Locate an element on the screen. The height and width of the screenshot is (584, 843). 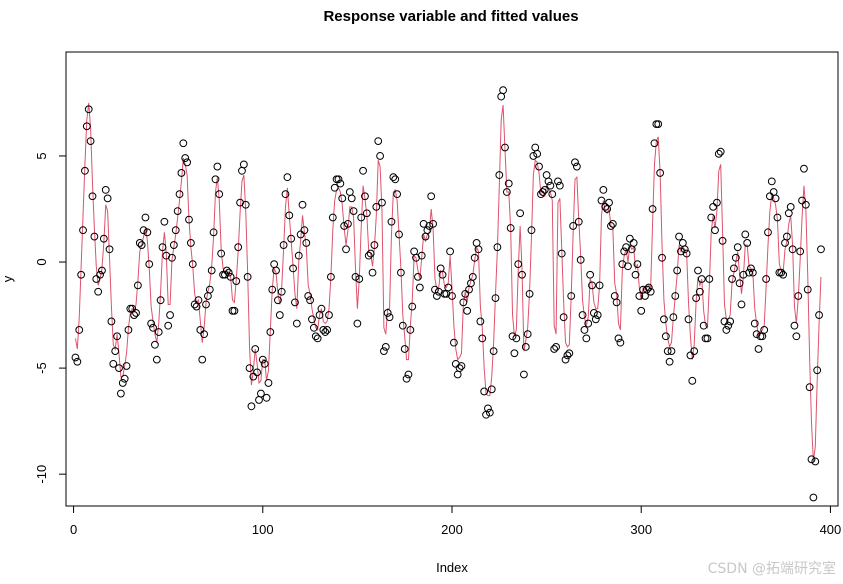
chart-title: Response variable and fitted values is located at coordinates (450, 16).